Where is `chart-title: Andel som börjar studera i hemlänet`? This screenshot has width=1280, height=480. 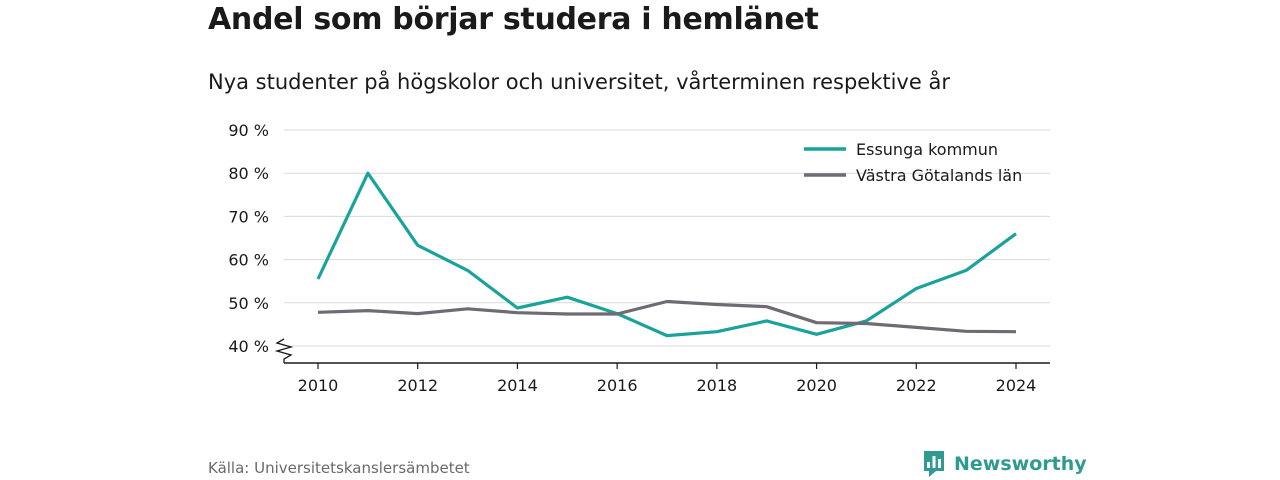 chart-title: Andel som börjar studera i hemlänet is located at coordinates (513, 19).